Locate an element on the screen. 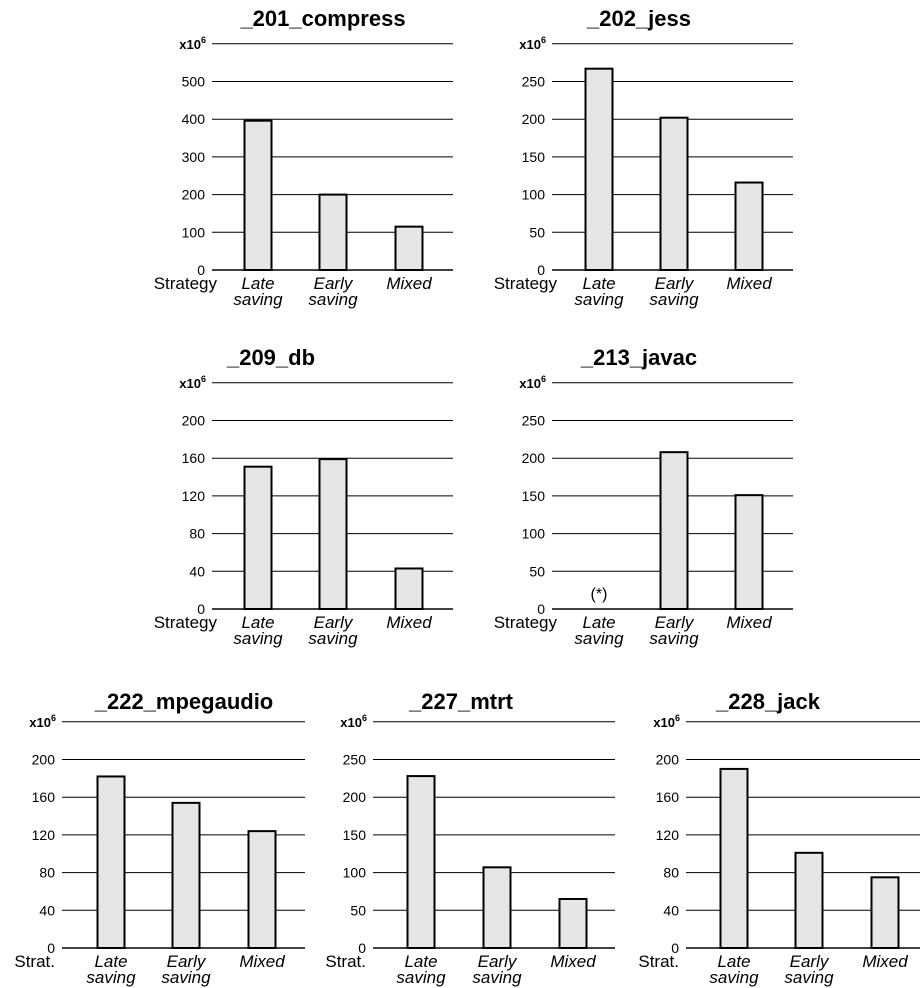 The width and height of the screenshot is (920, 988). missing-bar-note: (*) is located at coordinates (599, 594).